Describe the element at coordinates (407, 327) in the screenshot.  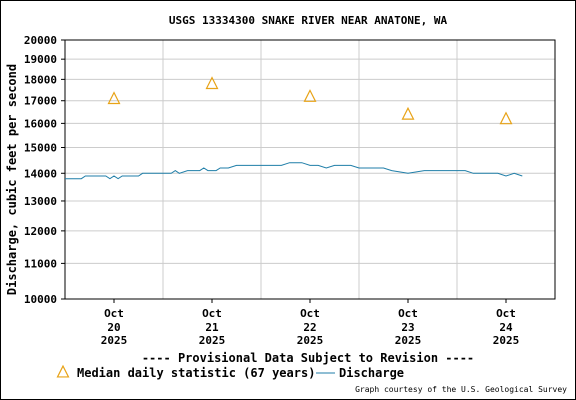
I see `x-tick-label: 23` at that location.